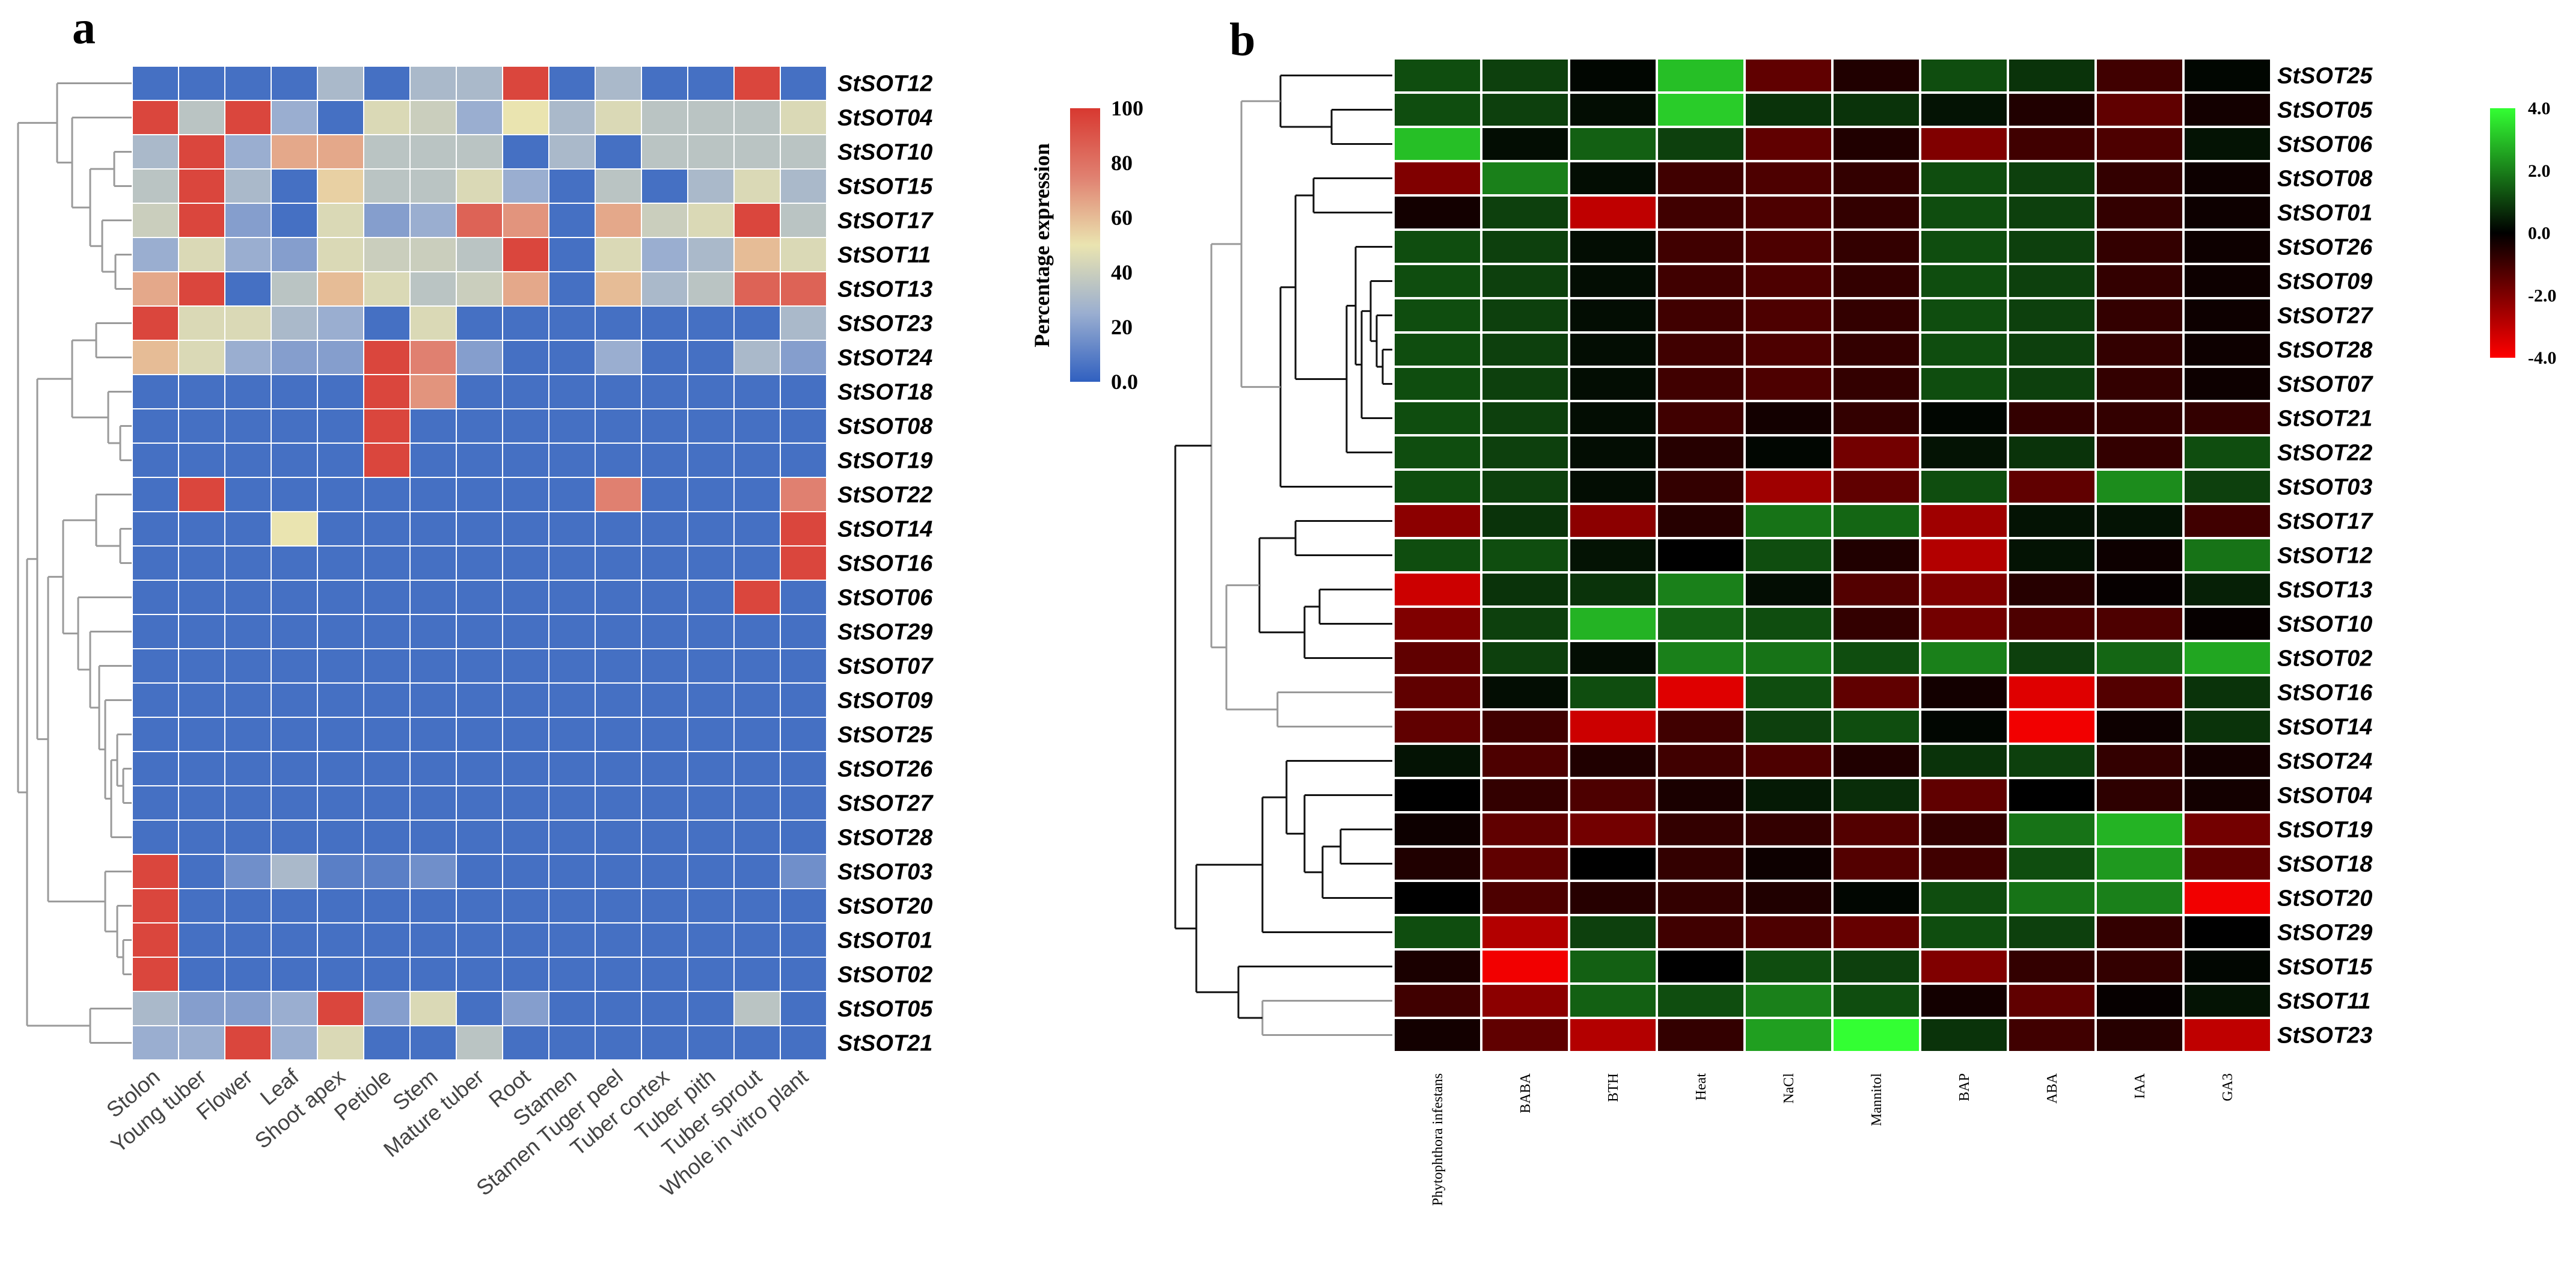 The height and width of the screenshot is (1262, 2576). What do you see at coordinates (1042, 245) in the screenshot?
I see `panel-a-colorbar-title: Percentage expression` at bounding box center [1042, 245].